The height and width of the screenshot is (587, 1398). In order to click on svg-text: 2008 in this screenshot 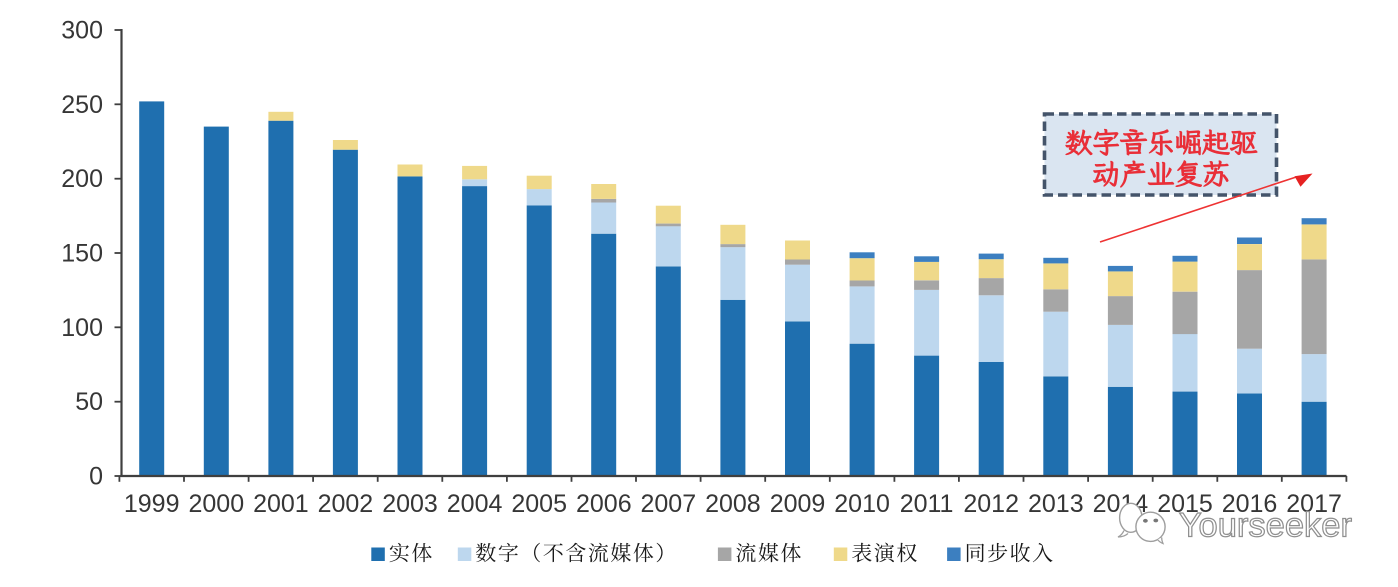, I will do `click(733, 504)`.